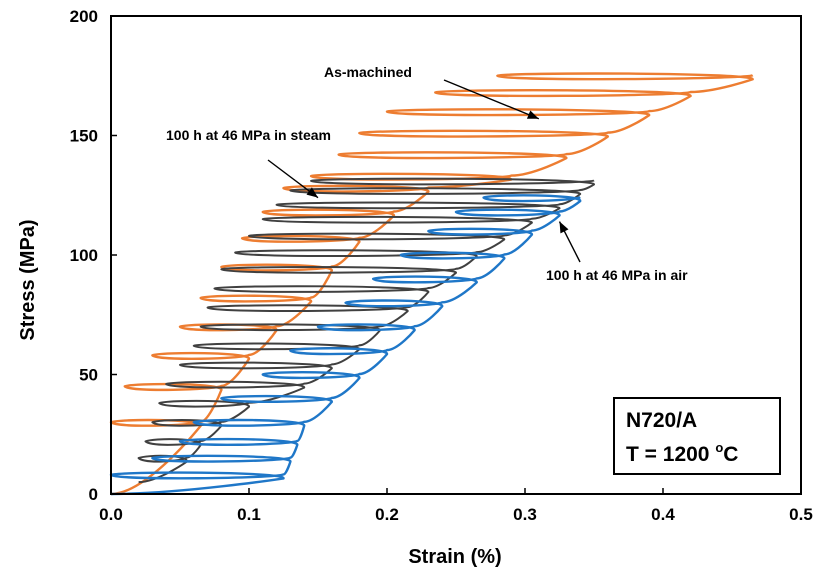 The height and width of the screenshot is (575, 822). What do you see at coordinates (84, 16) in the screenshot?
I see `y-tick-label: 200` at bounding box center [84, 16].